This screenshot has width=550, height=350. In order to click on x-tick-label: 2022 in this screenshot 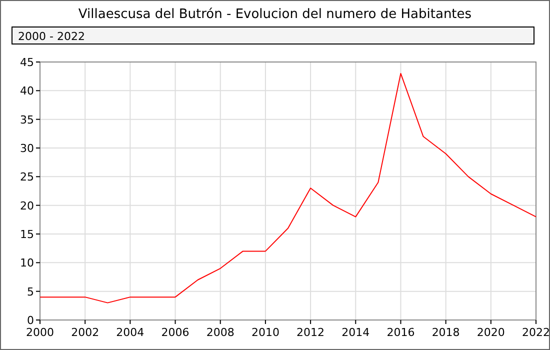, I will do `click(536, 332)`.